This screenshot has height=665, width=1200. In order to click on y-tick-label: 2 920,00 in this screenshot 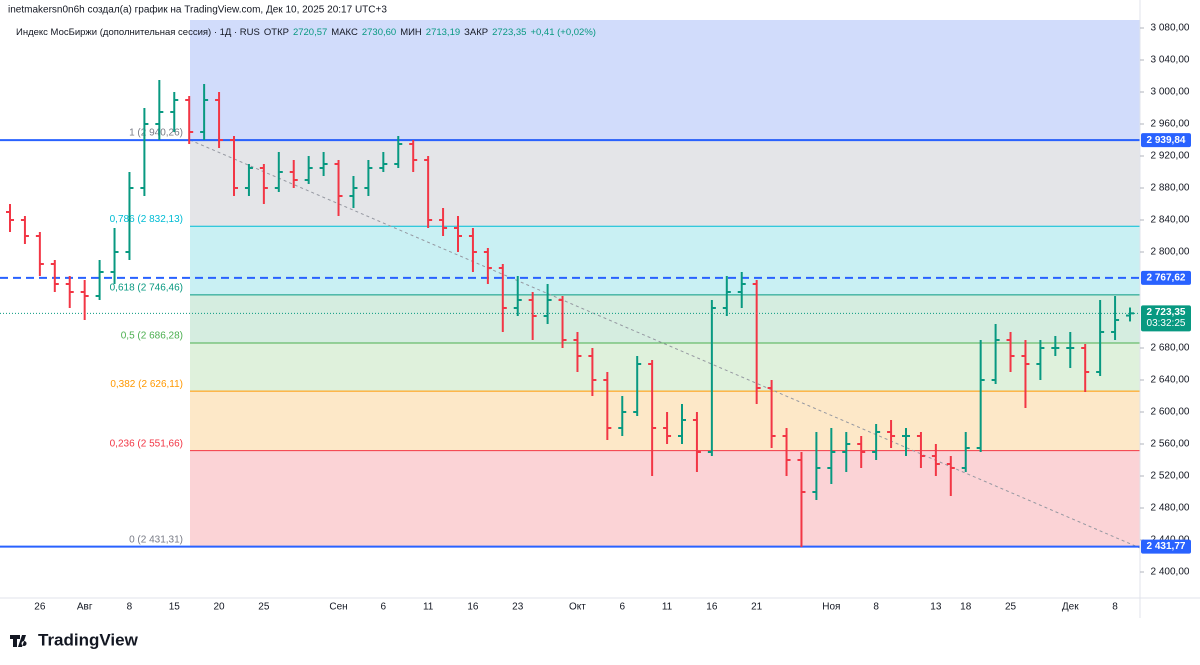, I will do `click(1170, 156)`.